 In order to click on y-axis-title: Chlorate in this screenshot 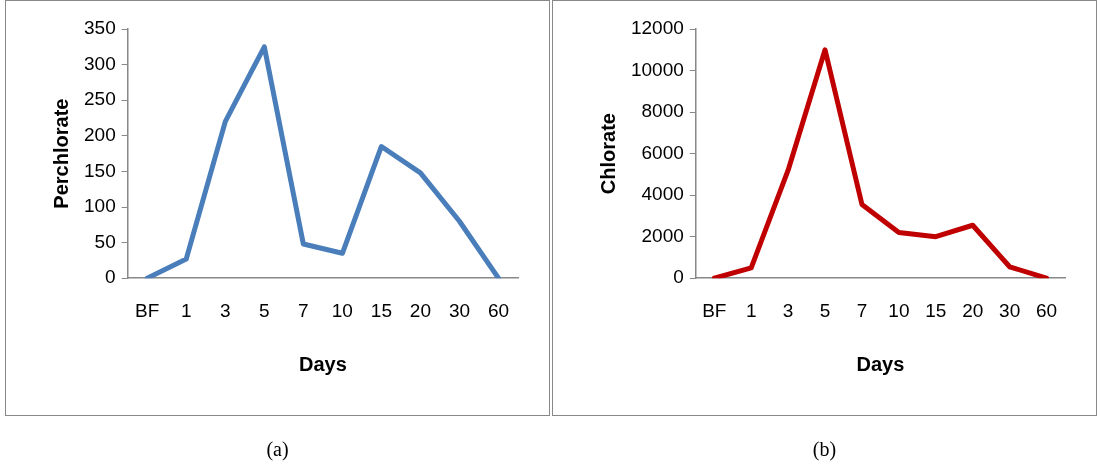, I will do `click(607, 154)`.